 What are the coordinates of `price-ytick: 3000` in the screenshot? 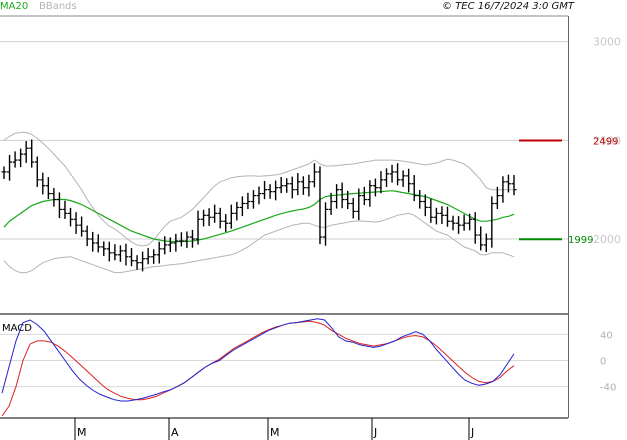 It's located at (607, 42).